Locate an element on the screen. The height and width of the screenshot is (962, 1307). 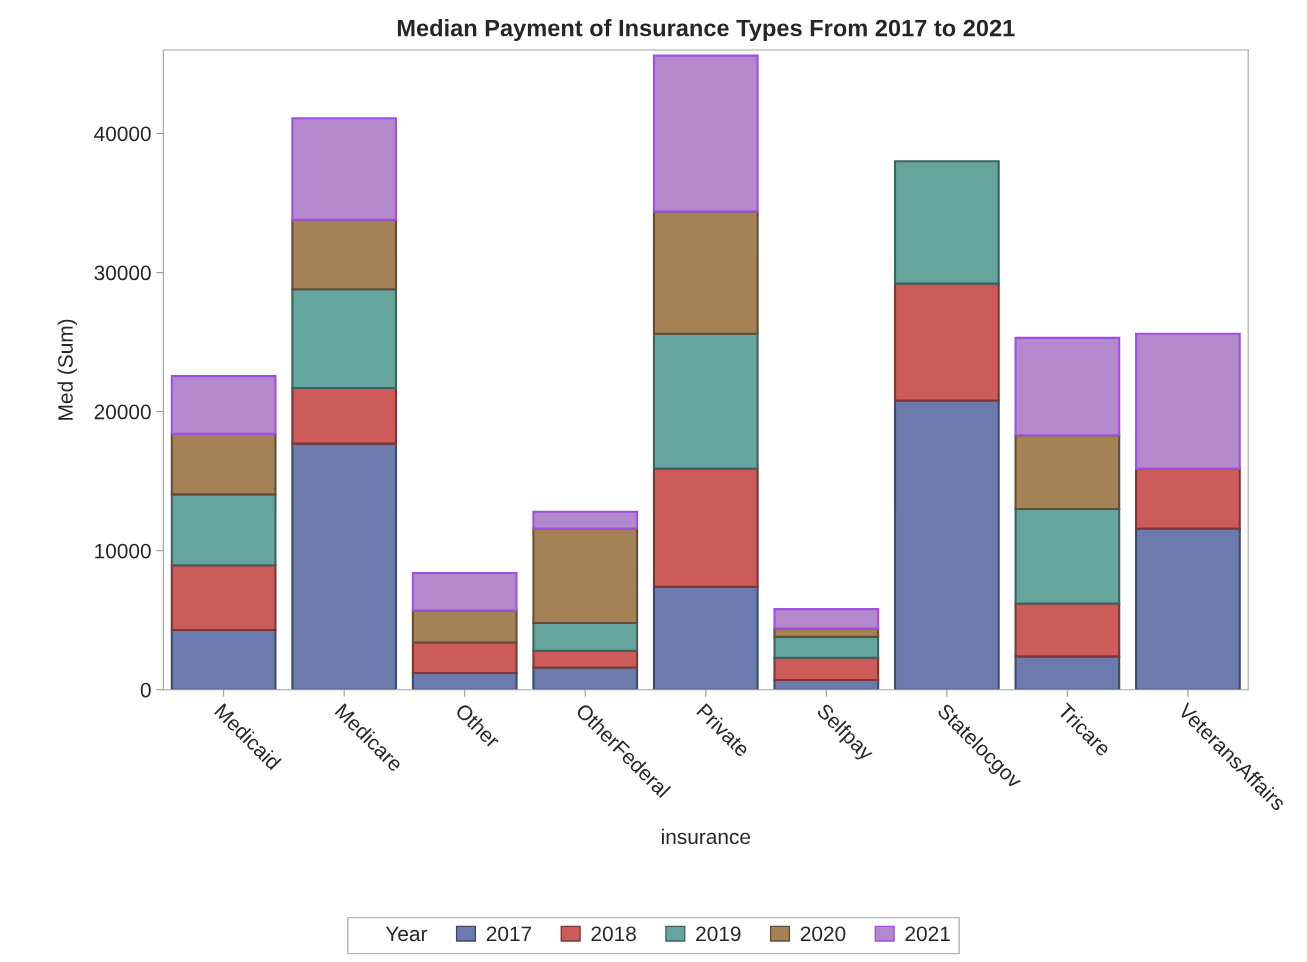
legend-label: 2017 is located at coordinates (509, 934).